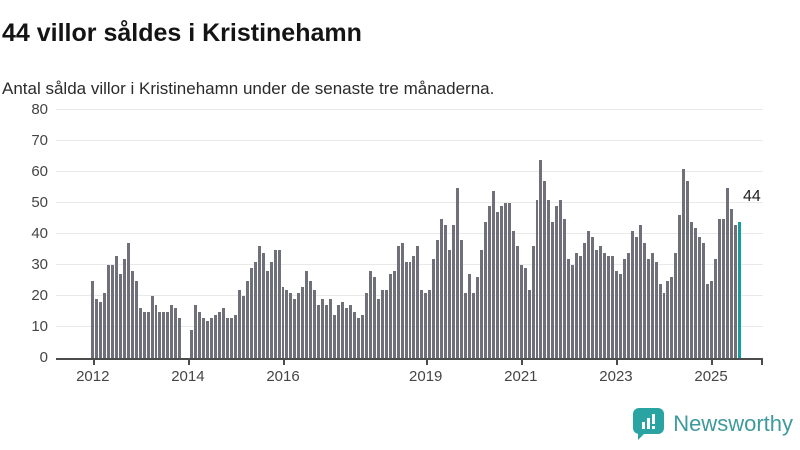  Describe the element at coordinates (409, 359) in the screenshot. I see `x-axis-line` at that location.